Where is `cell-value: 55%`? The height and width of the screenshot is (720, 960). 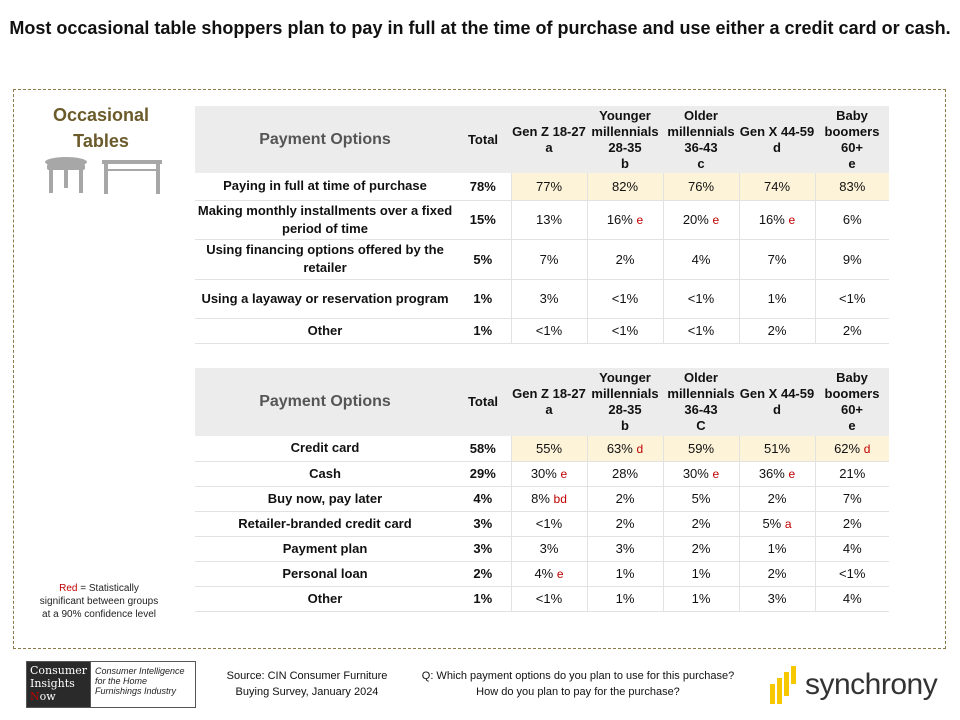 cell-value: 55% is located at coordinates (549, 448).